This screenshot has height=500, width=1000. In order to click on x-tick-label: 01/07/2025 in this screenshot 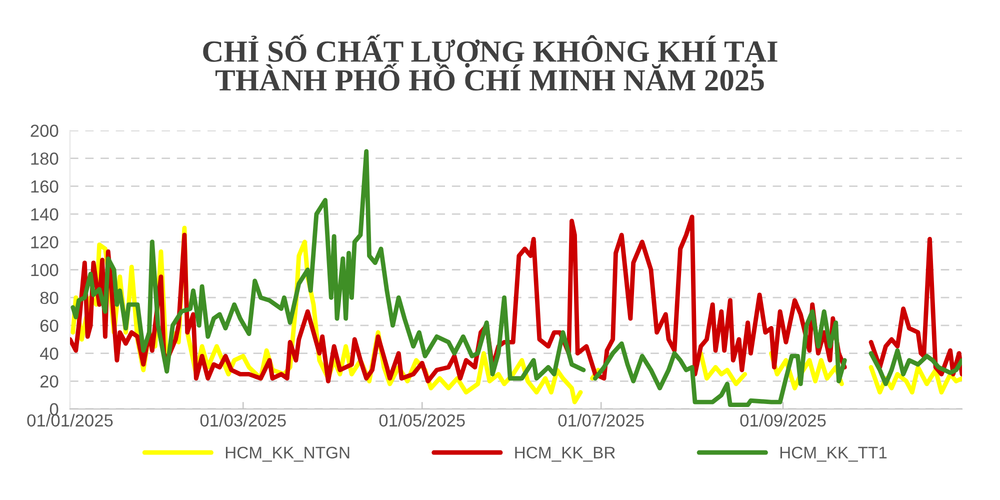, I will do `click(601, 420)`.